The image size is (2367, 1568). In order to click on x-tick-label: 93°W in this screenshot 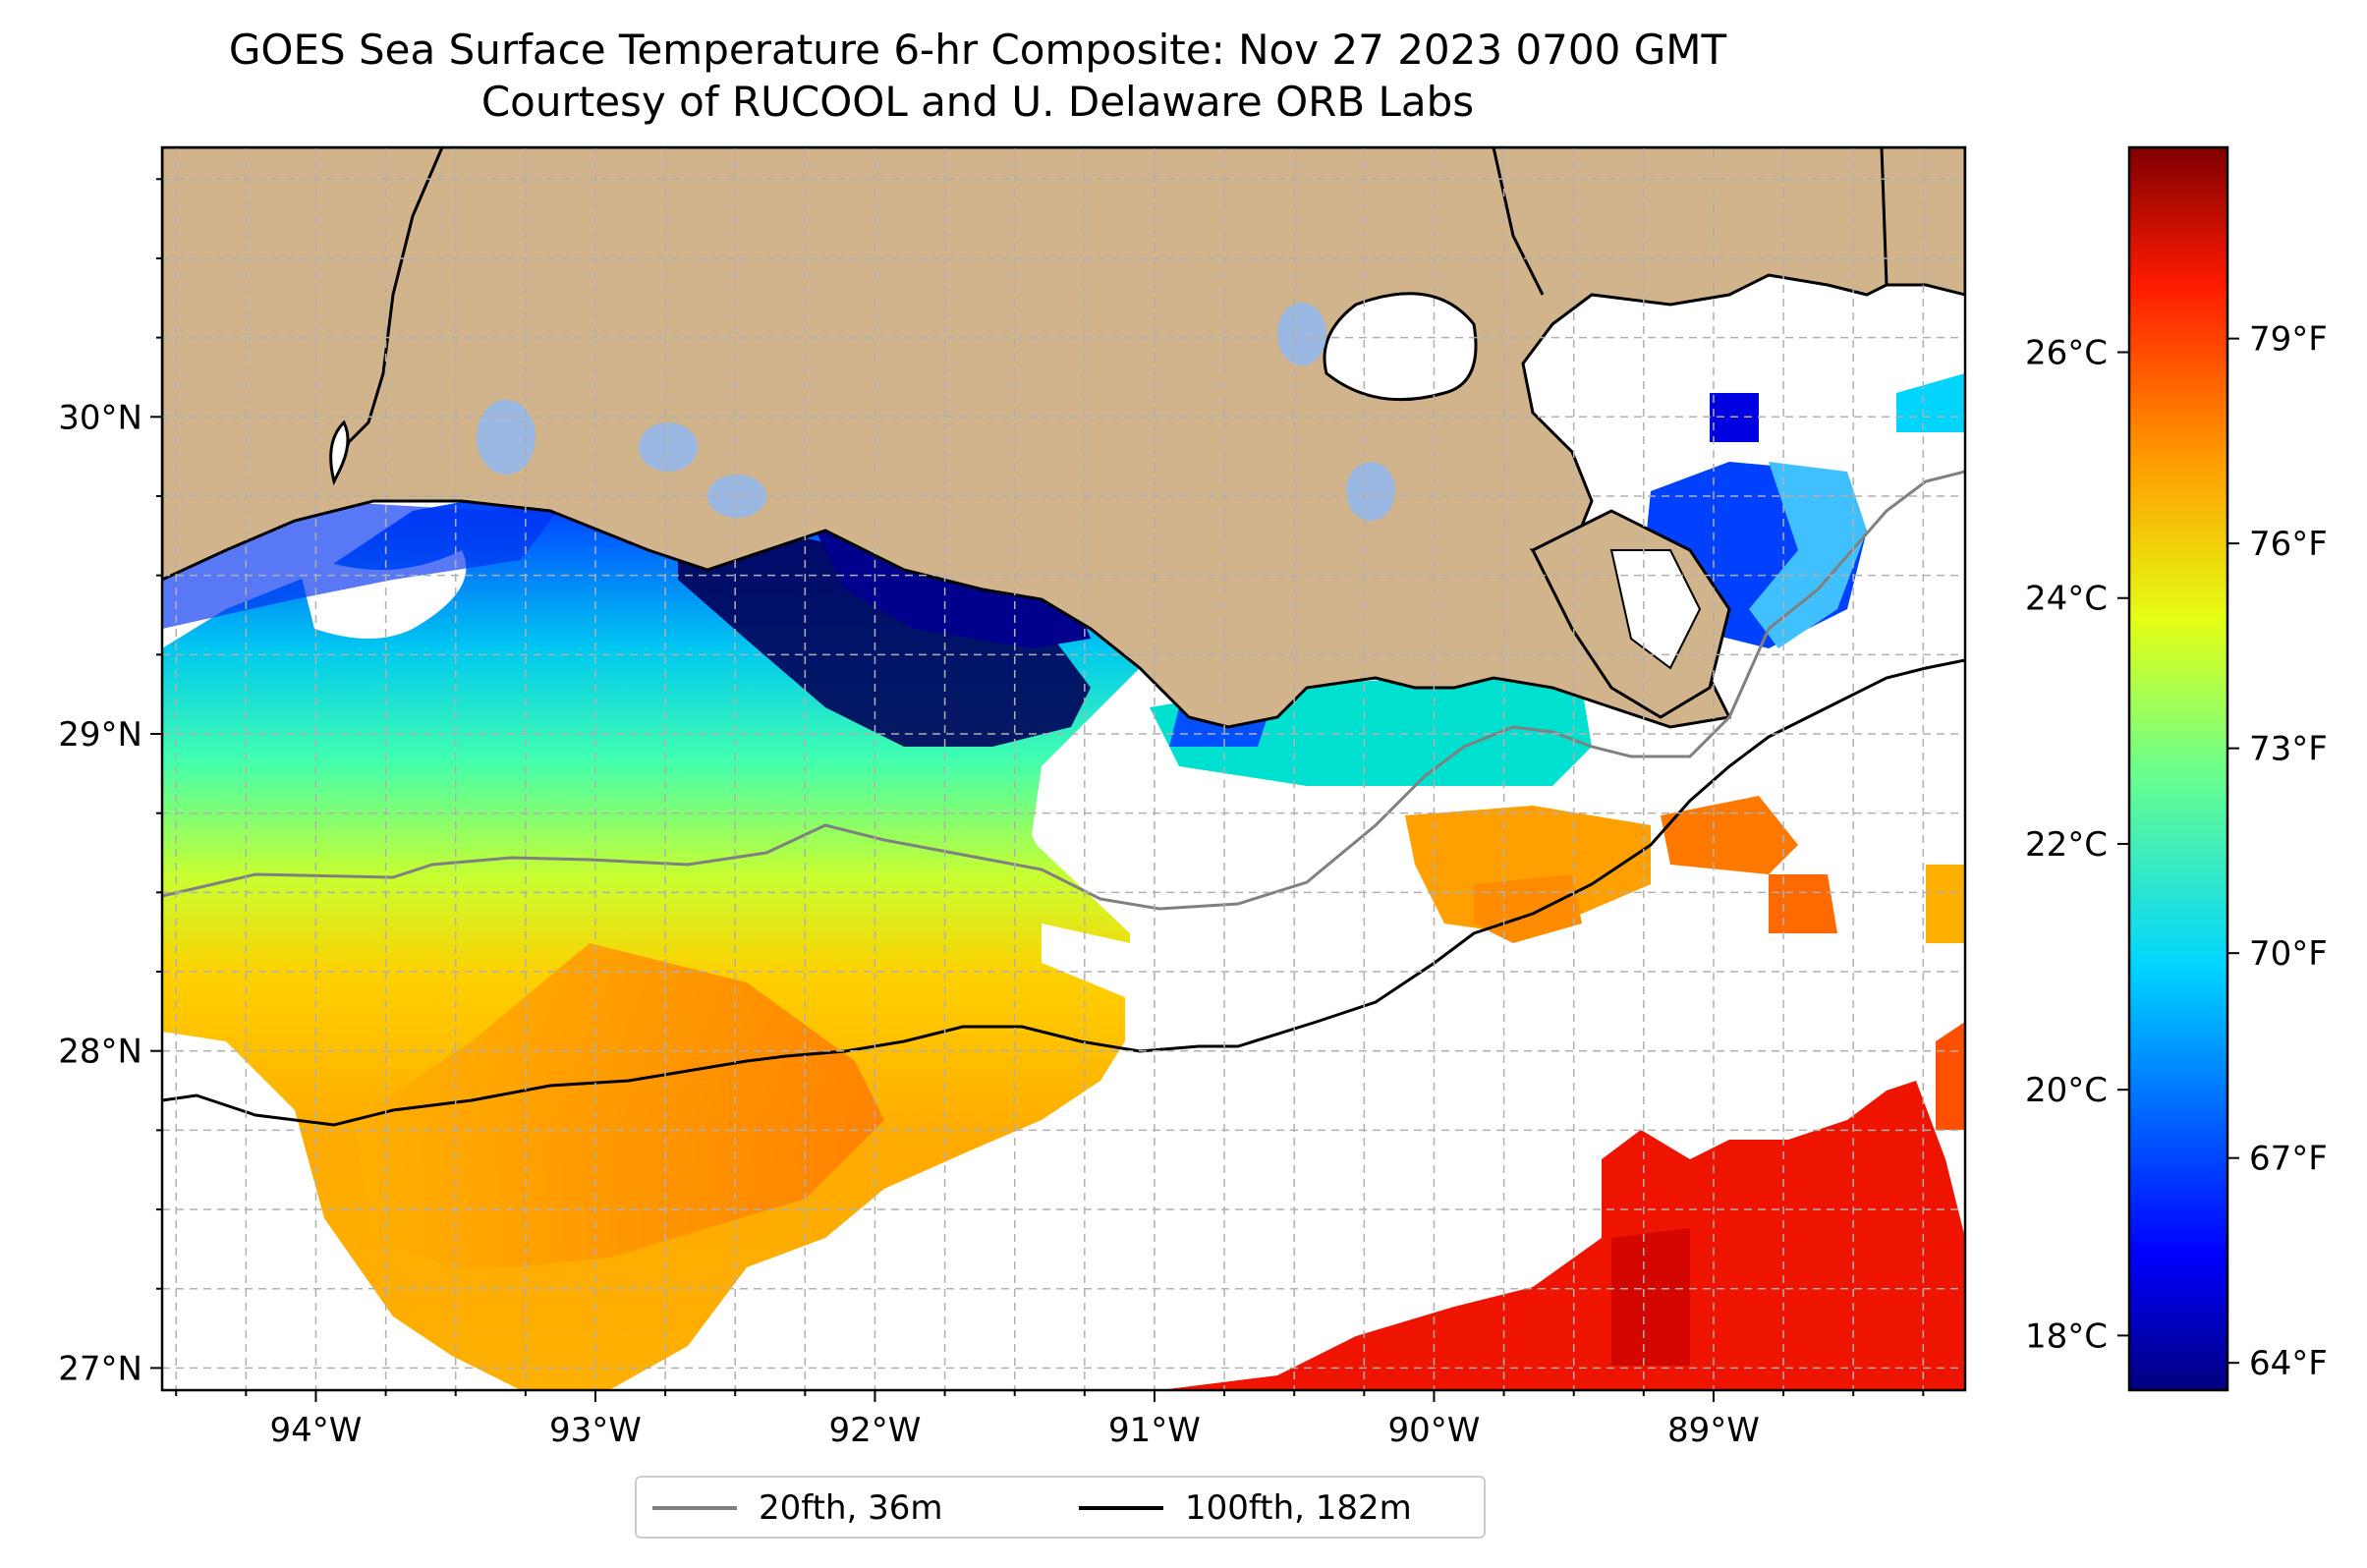, I will do `click(595, 1430)`.